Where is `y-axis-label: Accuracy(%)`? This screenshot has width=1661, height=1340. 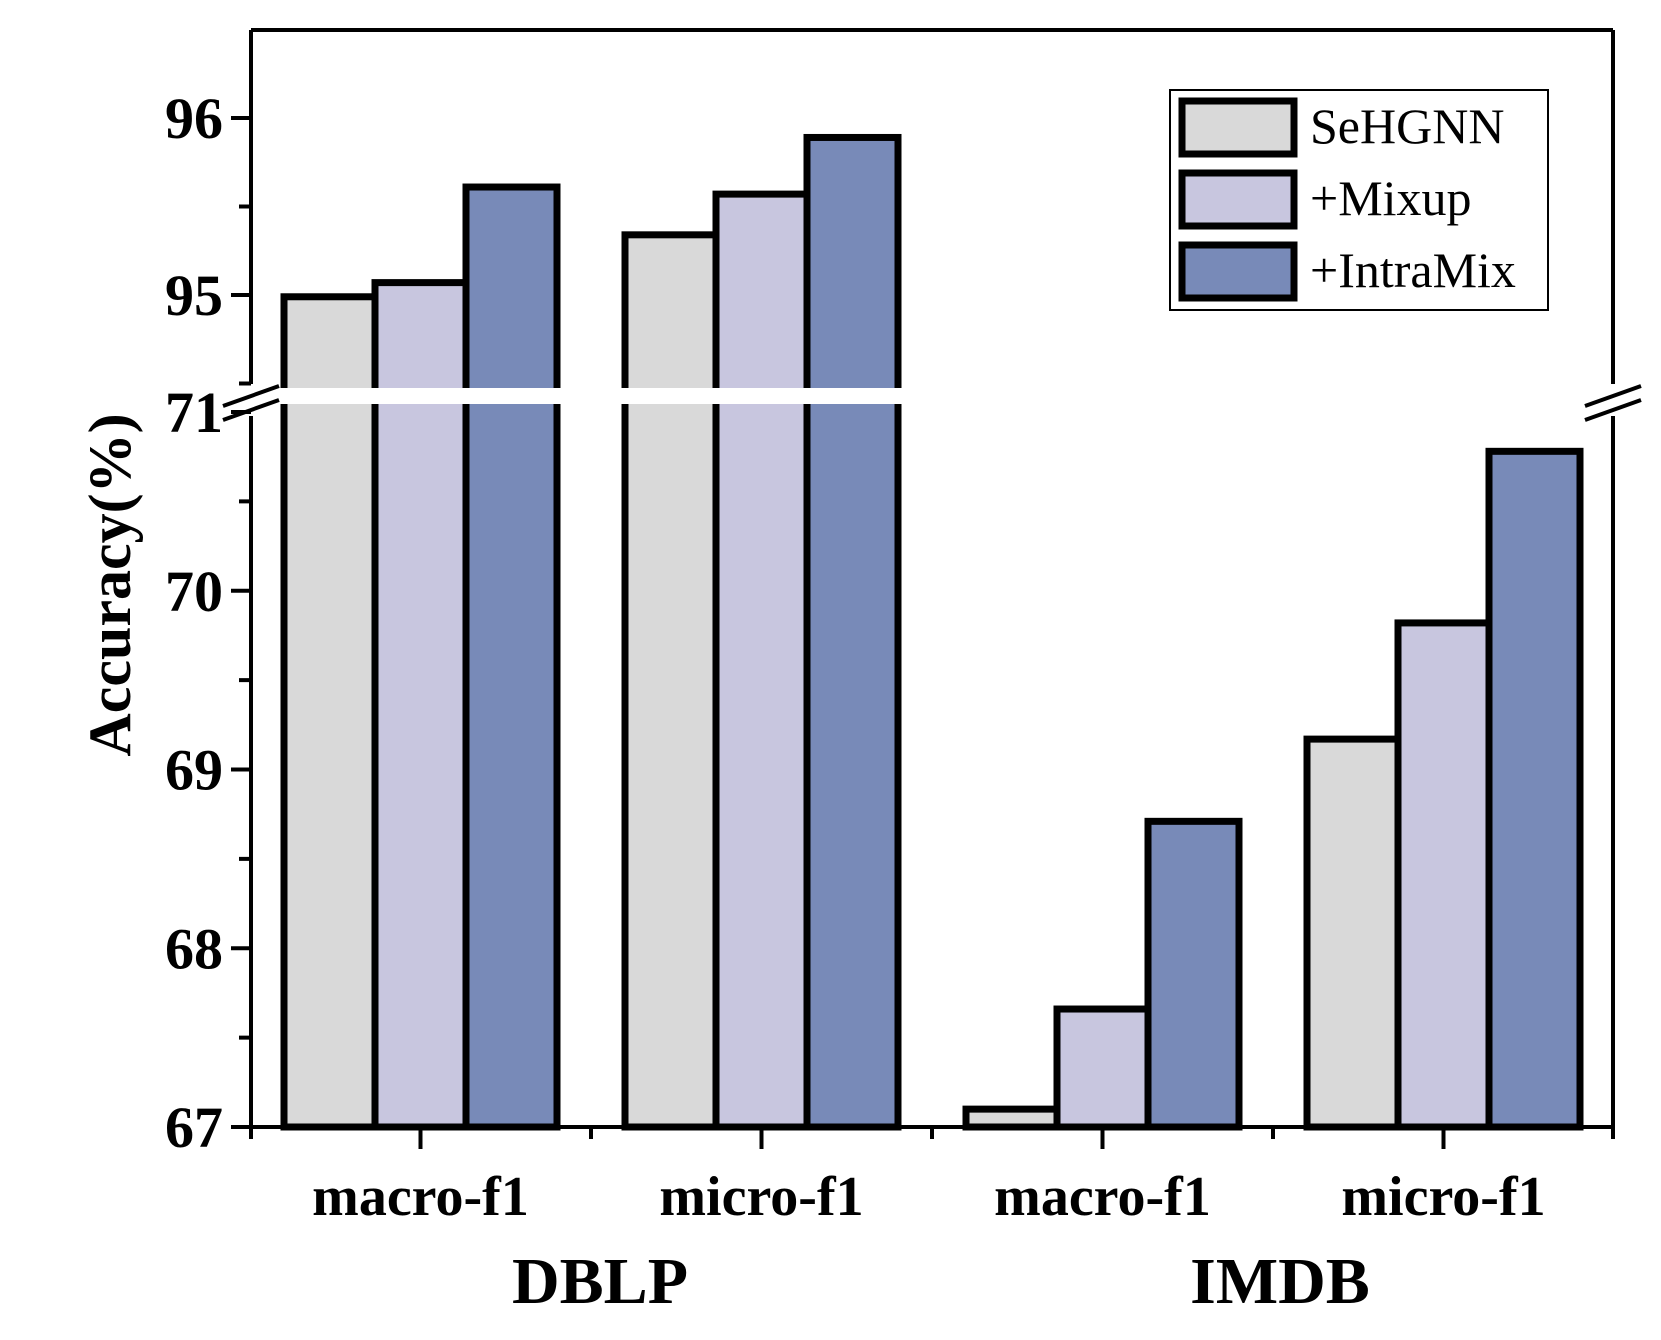 y-axis-label: Accuracy(%) is located at coordinates (110, 584).